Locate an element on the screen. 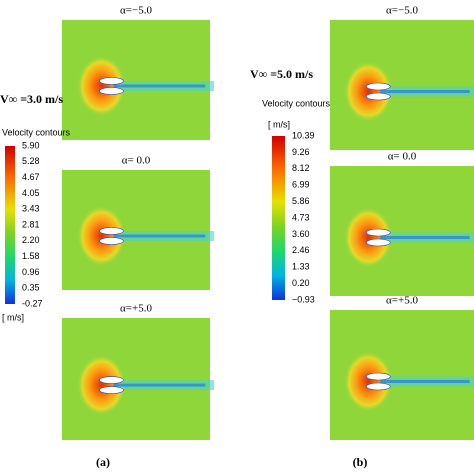 Image resolution: width=474 pixels, height=474 pixels. colorbar-tick-label: 9.26 is located at coordinates (301, 152).